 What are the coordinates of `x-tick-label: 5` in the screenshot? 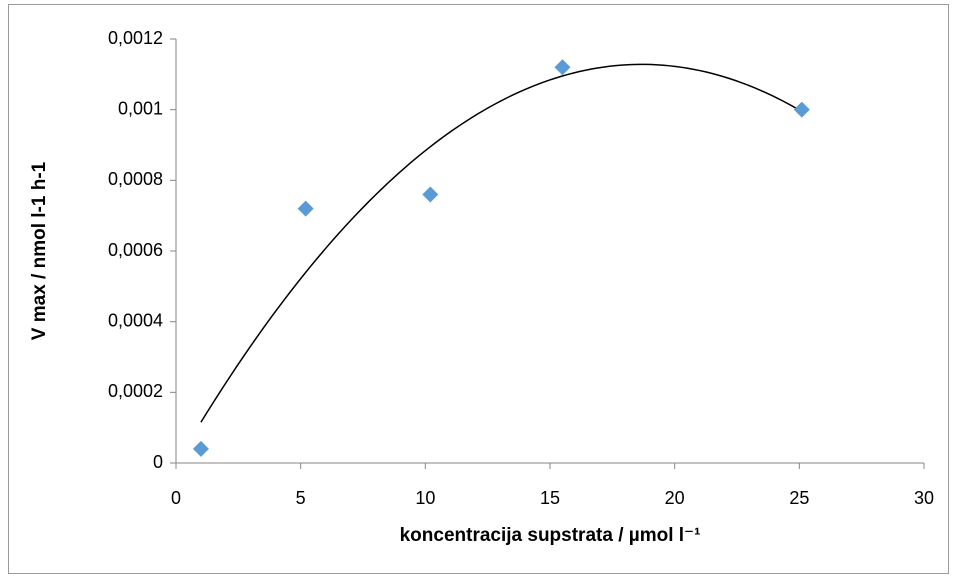 It's located at (301, 498).